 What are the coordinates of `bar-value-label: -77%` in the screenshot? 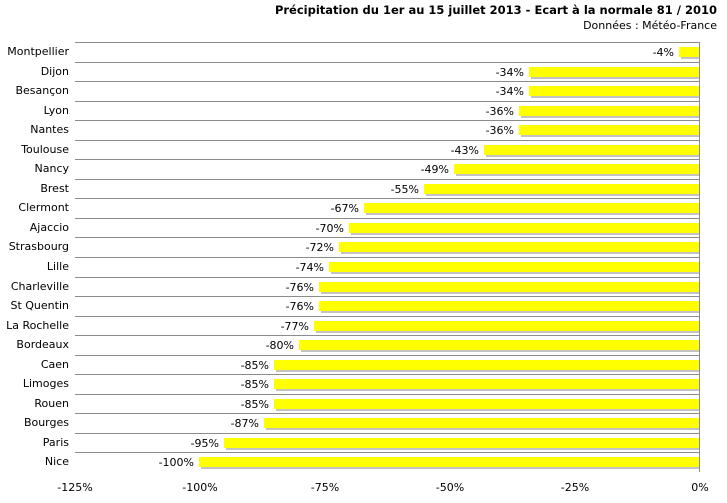 It's located at (294, 326).